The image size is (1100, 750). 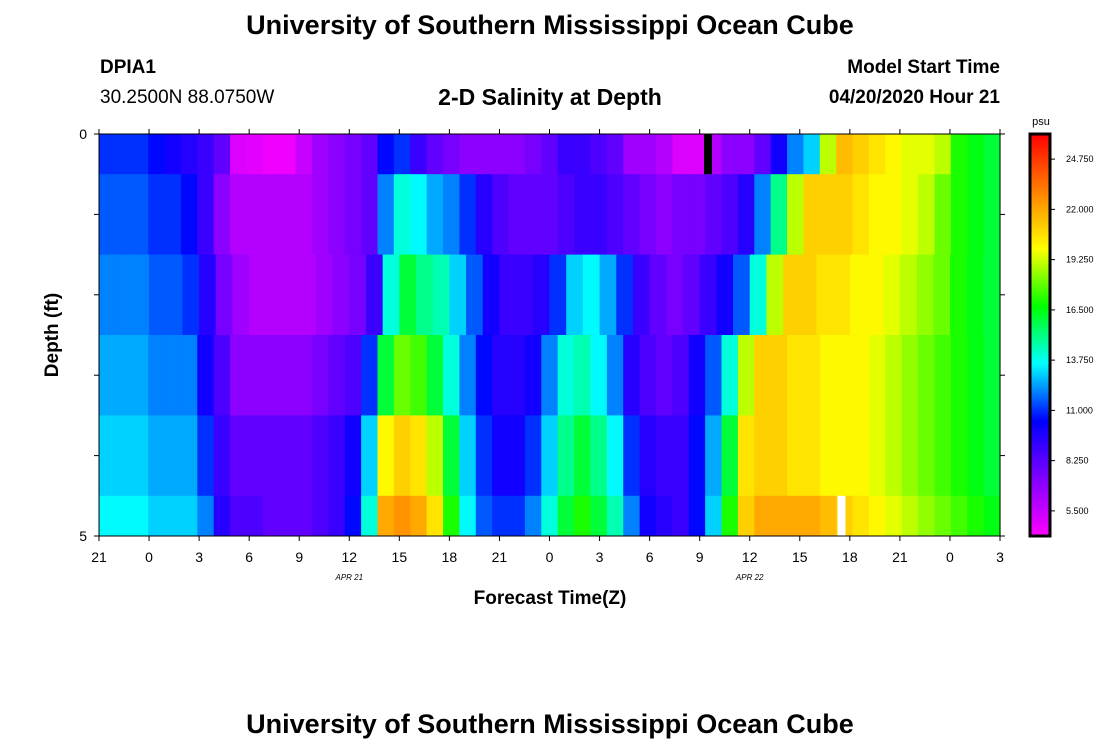 What do you see at coordinates (450, 557) in the screenshot?
I see `x-tick-label: 18` at bounding box center [450, 557].